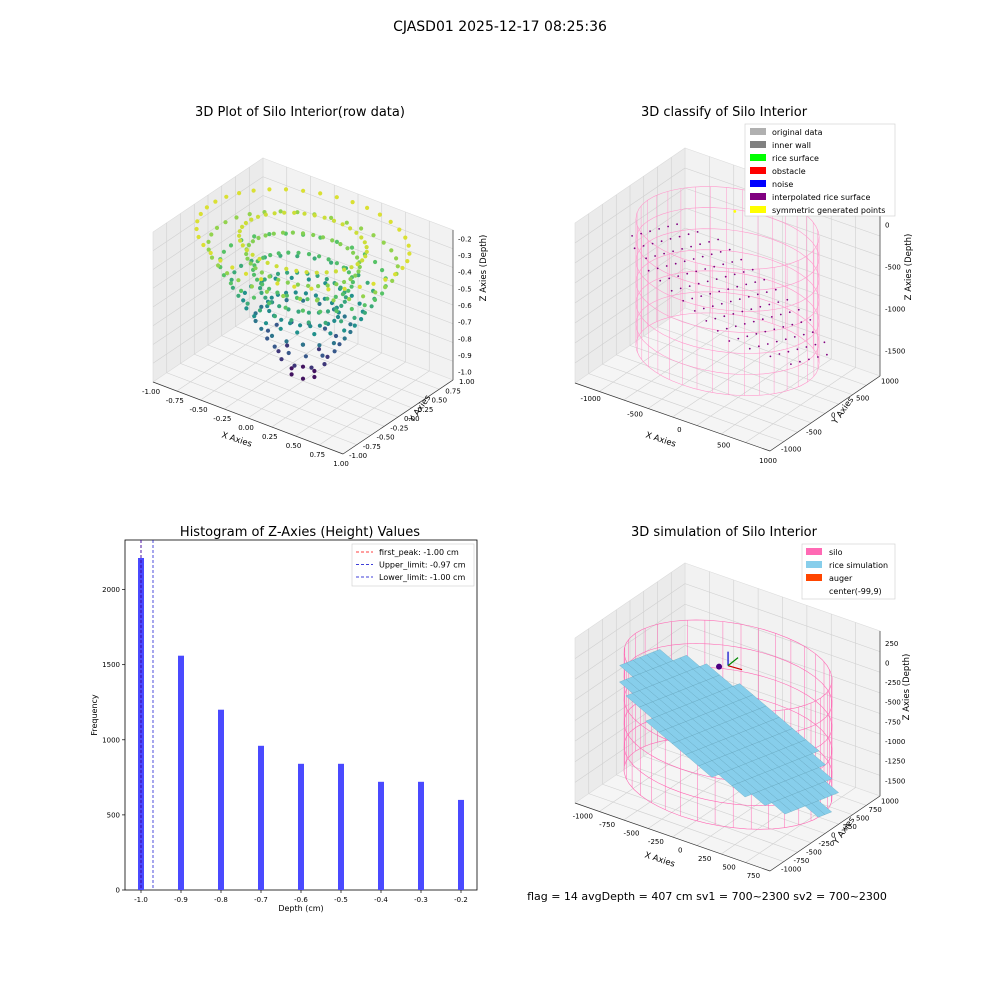 This screenshot has height=1000, width=1000. Describe the element at coordinates (679, 430) in the screenshot. I see `classify-x-tick: 0` at that location.